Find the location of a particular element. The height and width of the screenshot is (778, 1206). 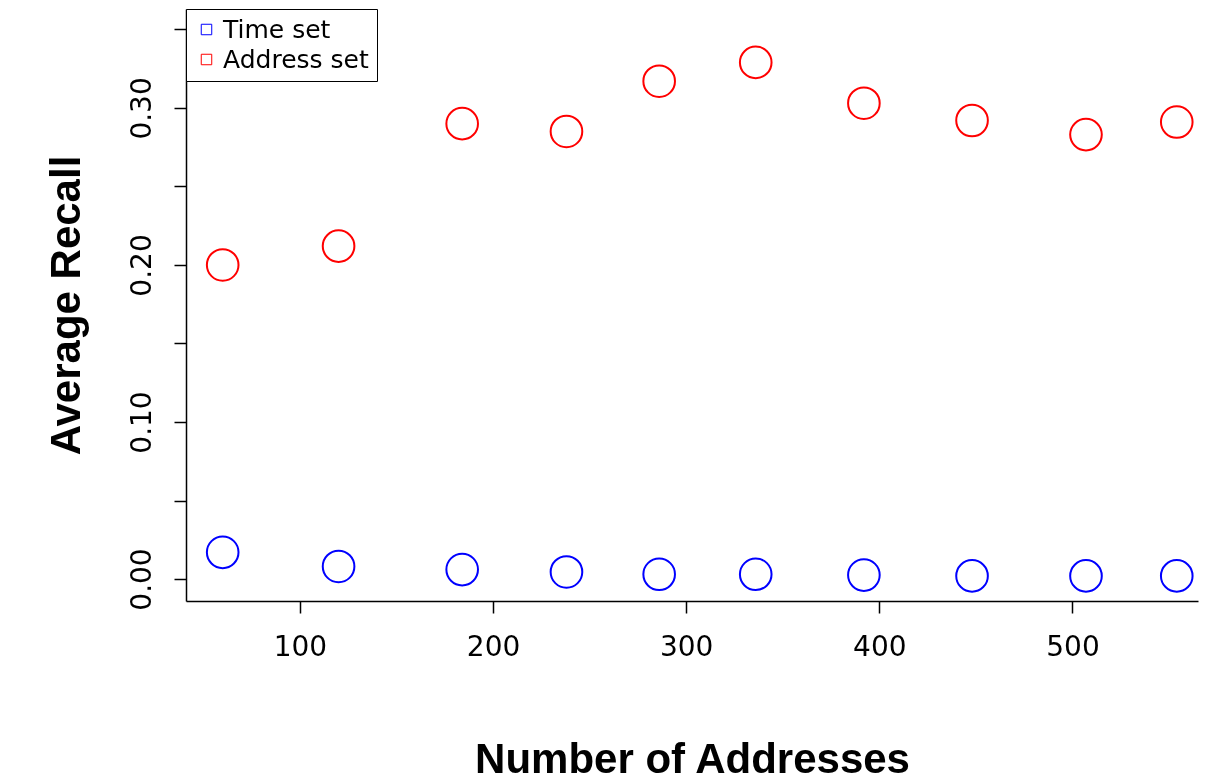

x-axis-title: Number of Addresses is located at coordinates (692, 756).